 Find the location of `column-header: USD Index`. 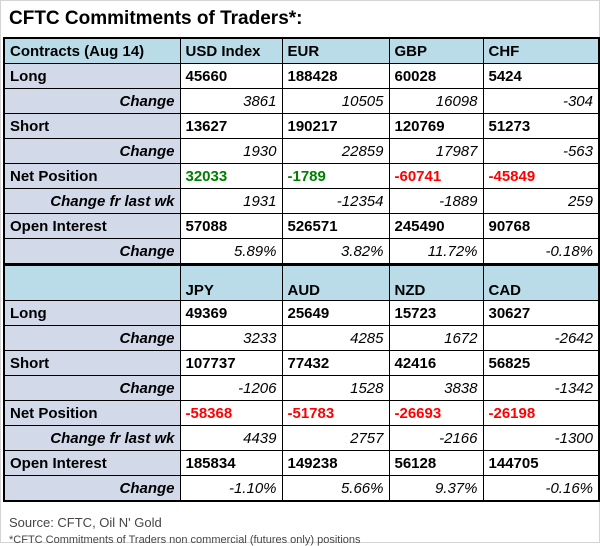

column-header: USD Index is located at coordinates (231, 50).